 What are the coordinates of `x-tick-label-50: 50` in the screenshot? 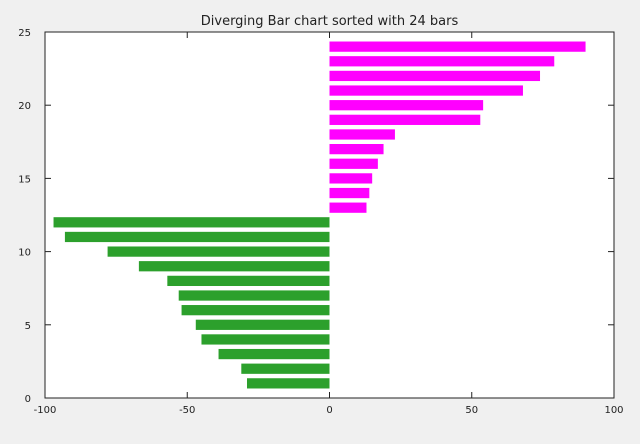 It's located at (471, 410).